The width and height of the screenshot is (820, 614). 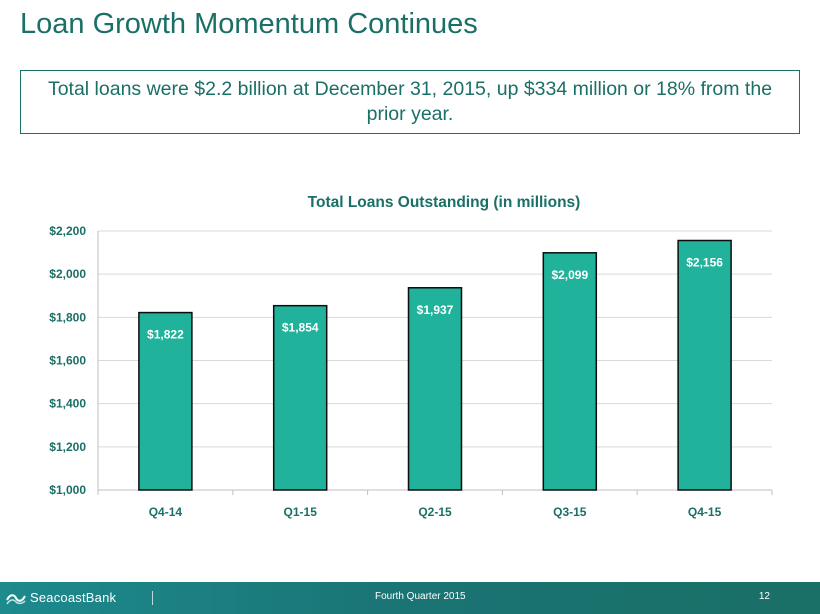 I want to click on data-label: $1,854, so click(x=300, y=328).